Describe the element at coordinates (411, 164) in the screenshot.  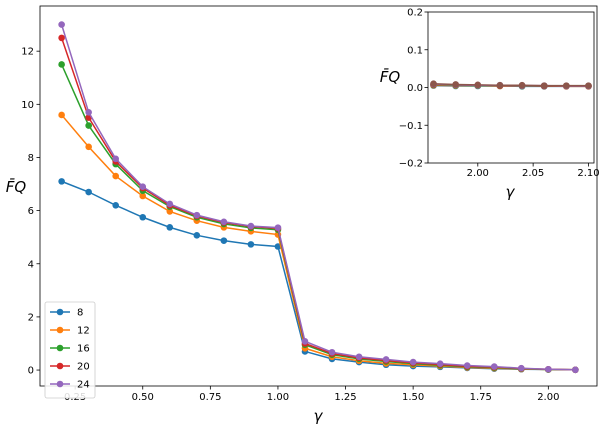
I see `inset-y-tick-label: −0.2` at that location.